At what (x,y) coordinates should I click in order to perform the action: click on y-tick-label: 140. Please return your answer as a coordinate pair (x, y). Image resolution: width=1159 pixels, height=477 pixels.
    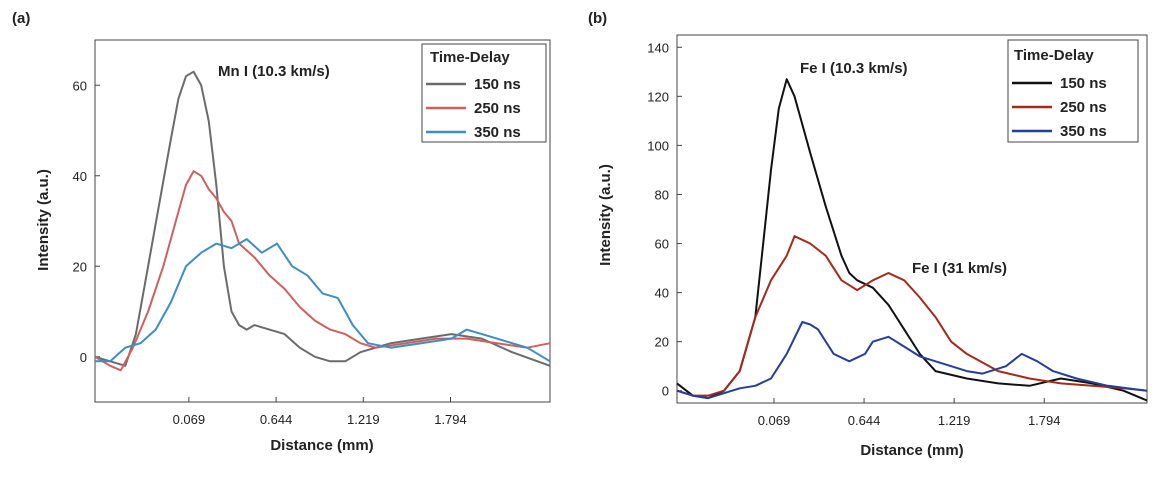
    Looking at the image, I should click on (658, 47).